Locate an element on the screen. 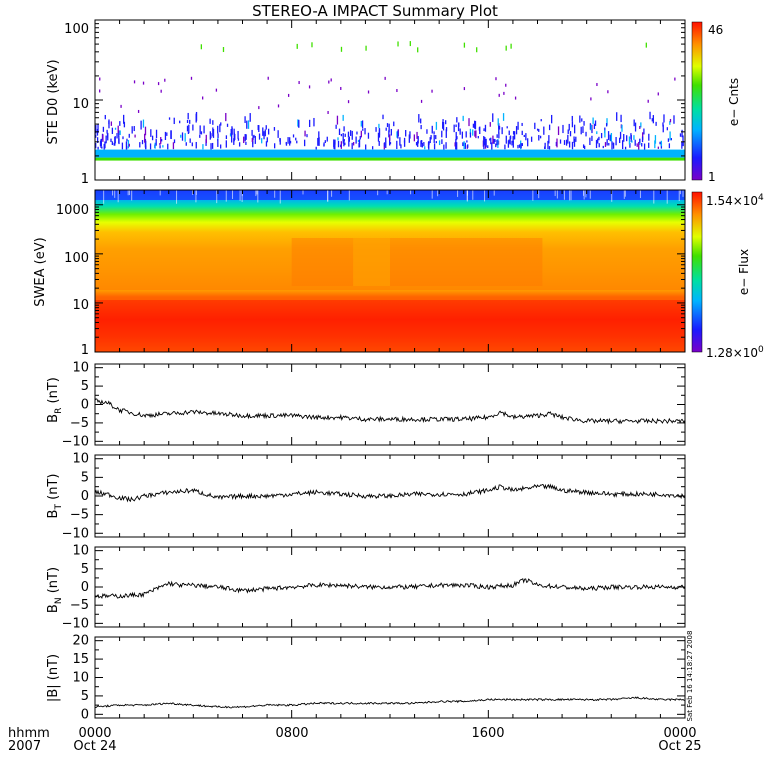  time-label: hhmm is located at coordinates (29, 733).